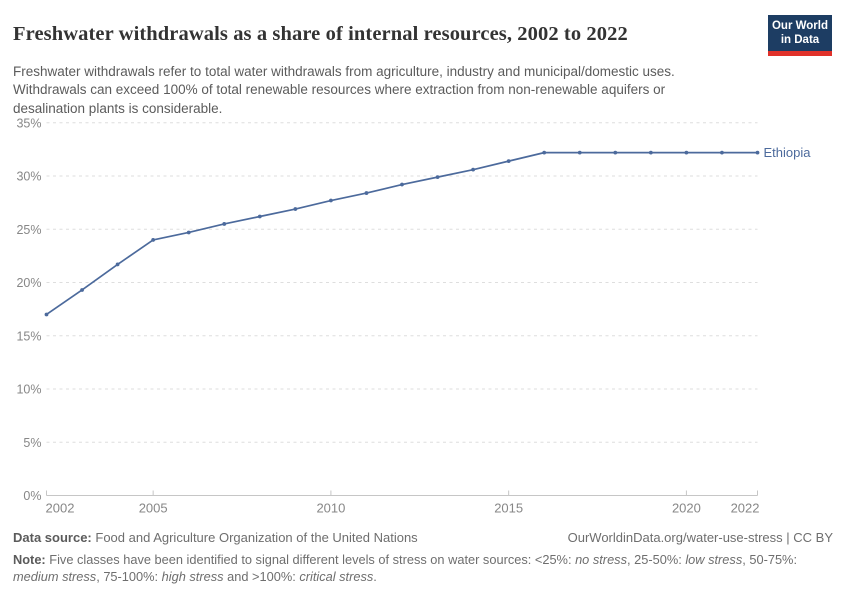 This screenshot has width=850, height=600. Describe the element at coordinates (28, 283) in the screenshot. I see `y-axis-tick-label: 20%` at that location.